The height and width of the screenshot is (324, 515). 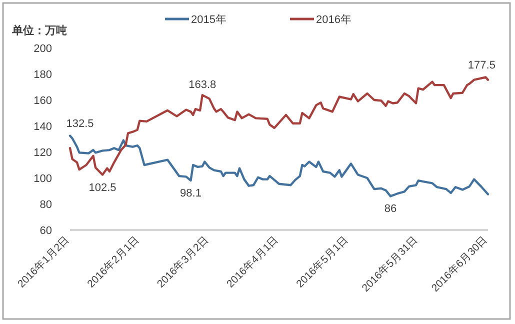 I want to click on y-tick-label: 180, so click(x=43, y=75).